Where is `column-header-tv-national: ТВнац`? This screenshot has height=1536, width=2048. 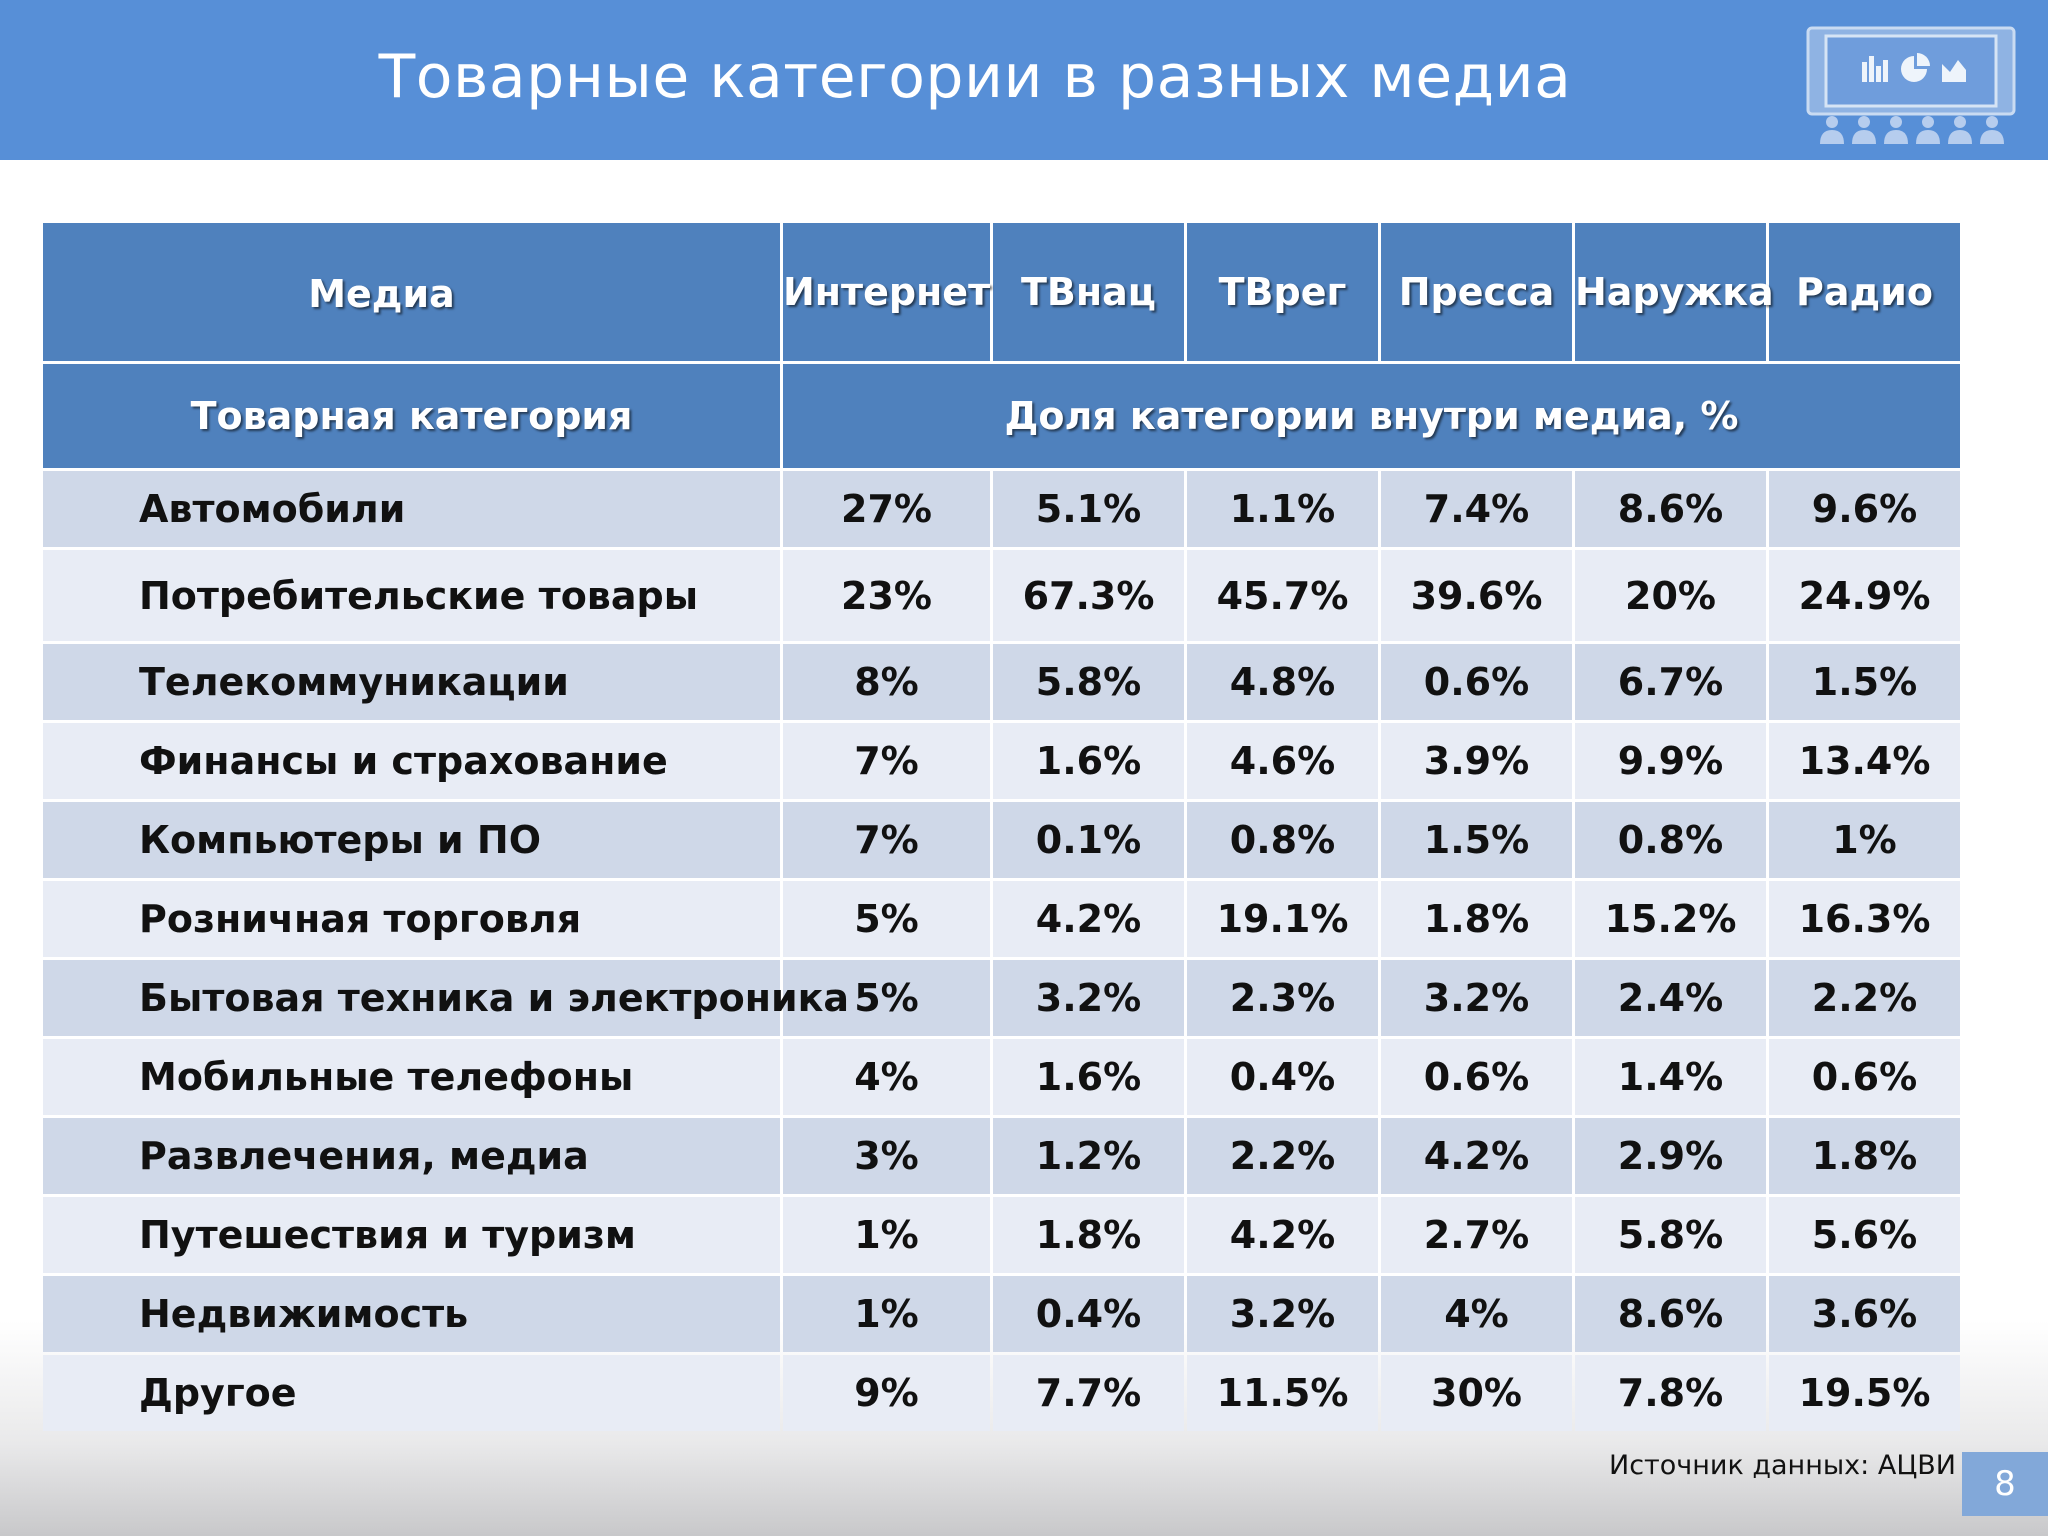
column-header-tv-national: ТВнац is located at coordinates (1088, 292).